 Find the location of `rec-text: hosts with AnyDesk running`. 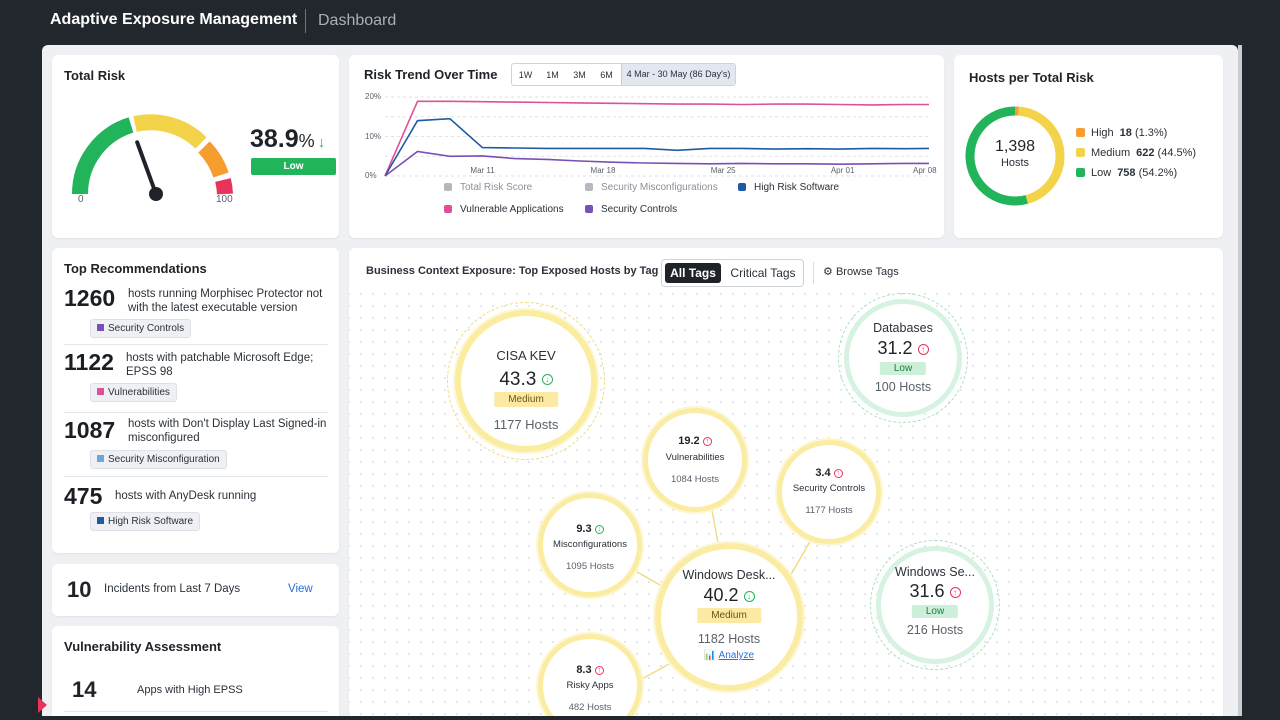

rec-text: hosts with AnyDesk running is located at coordinates (186, 496).